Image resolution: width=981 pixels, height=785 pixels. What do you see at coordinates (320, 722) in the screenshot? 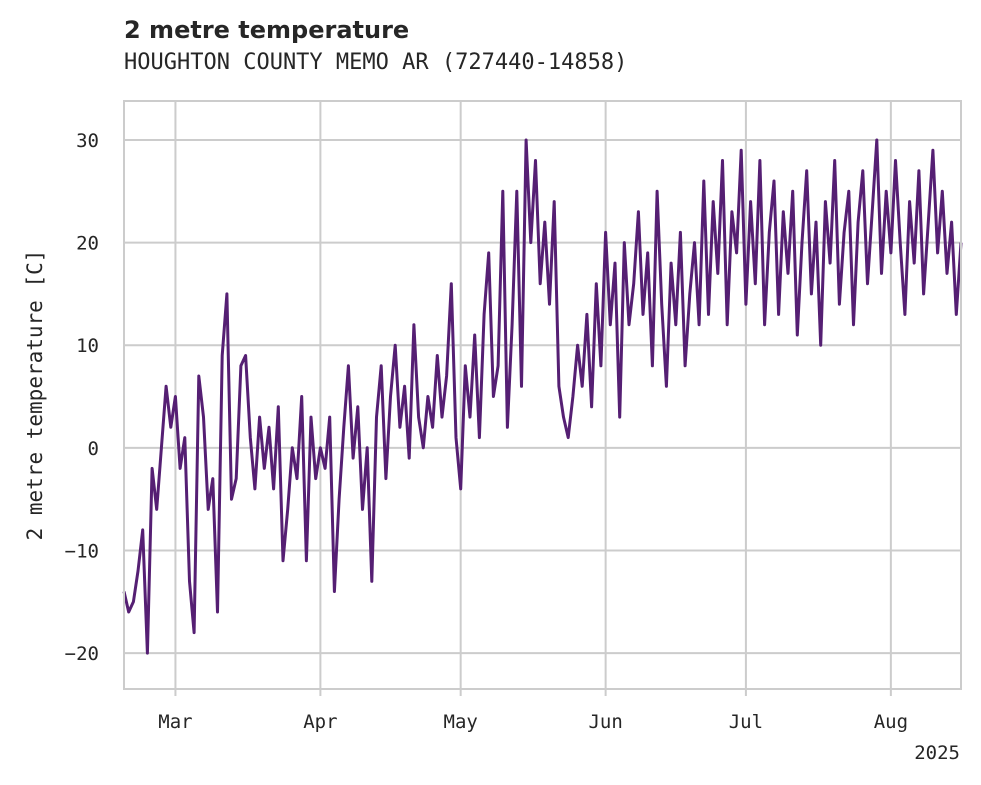
I see `x-tick-label: Apr` at bounding box center [320, 722].